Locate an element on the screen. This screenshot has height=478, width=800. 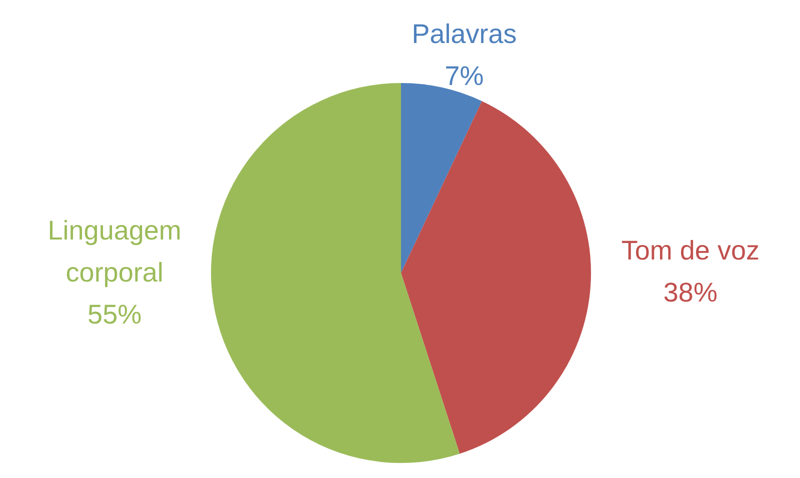
slice-label: Palavras is located at coordinates (464, 33).